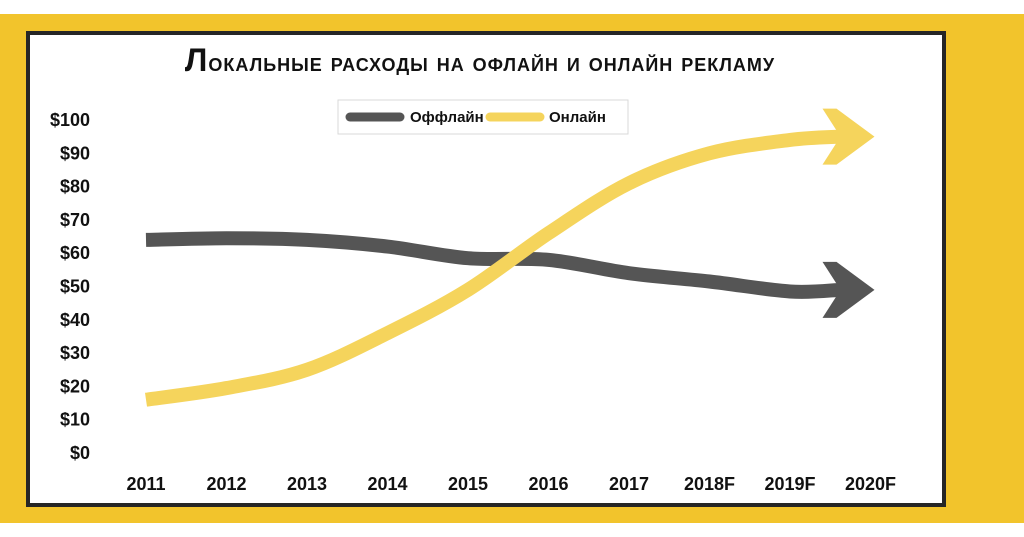 This screenshot has width=1024, height=537. Describe the element at coordinates (387, 484) in the screenshot. I see `x-tick-label: 2014` at that location.